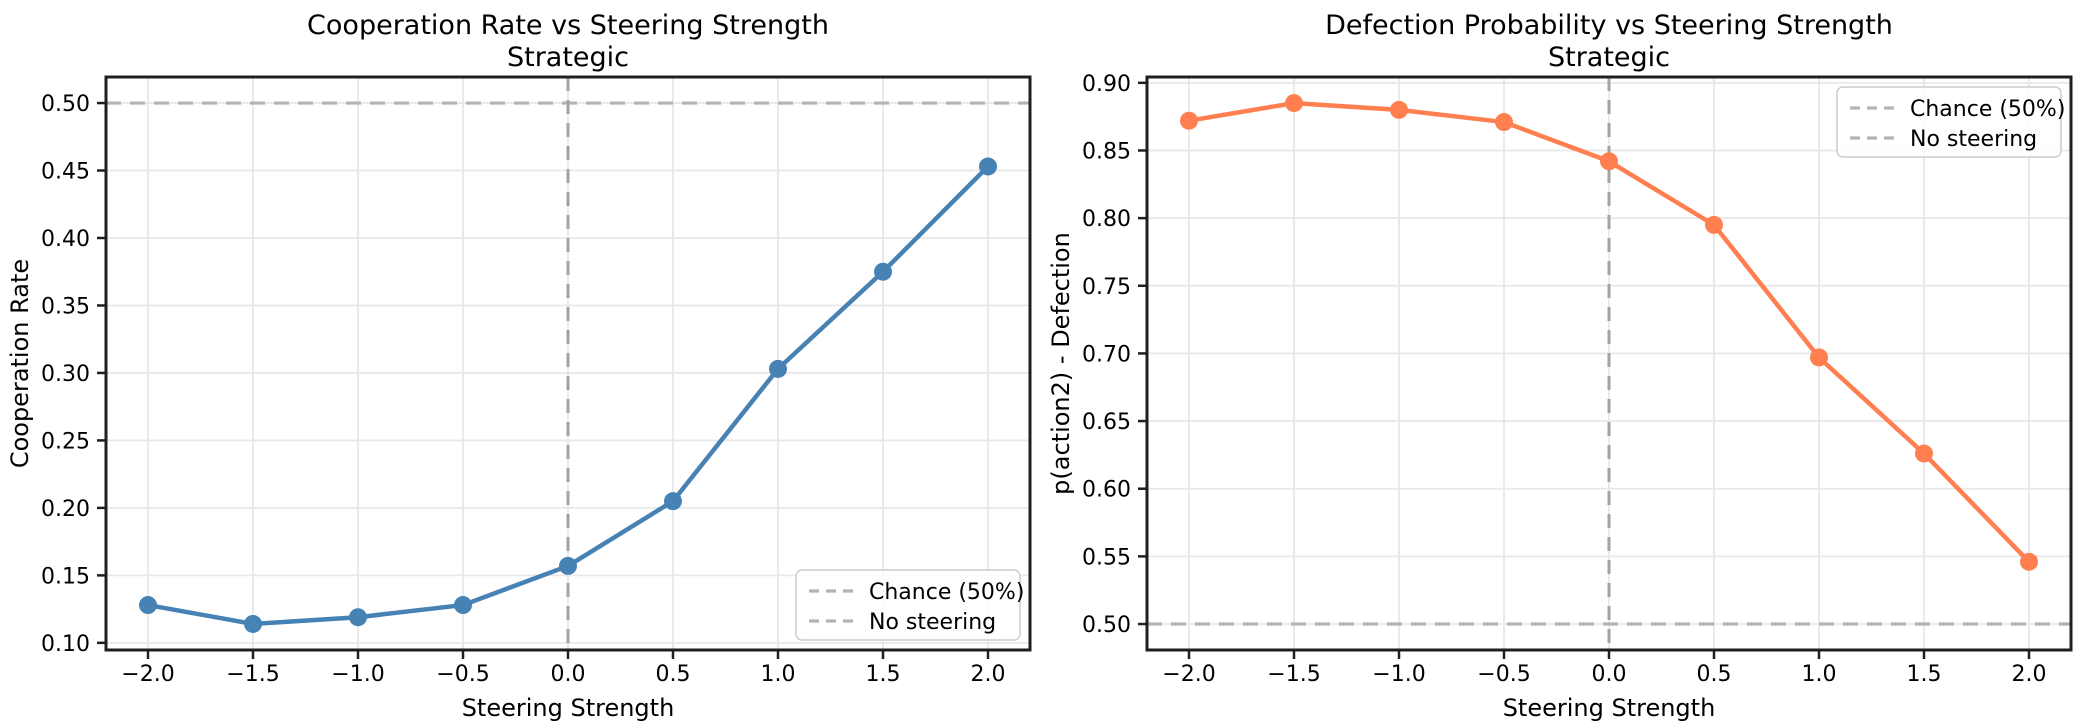 The width and height of the screenshot is (2082, 728). I want to click on y-axis-label: Cooperation Rate, so click(20, 363).